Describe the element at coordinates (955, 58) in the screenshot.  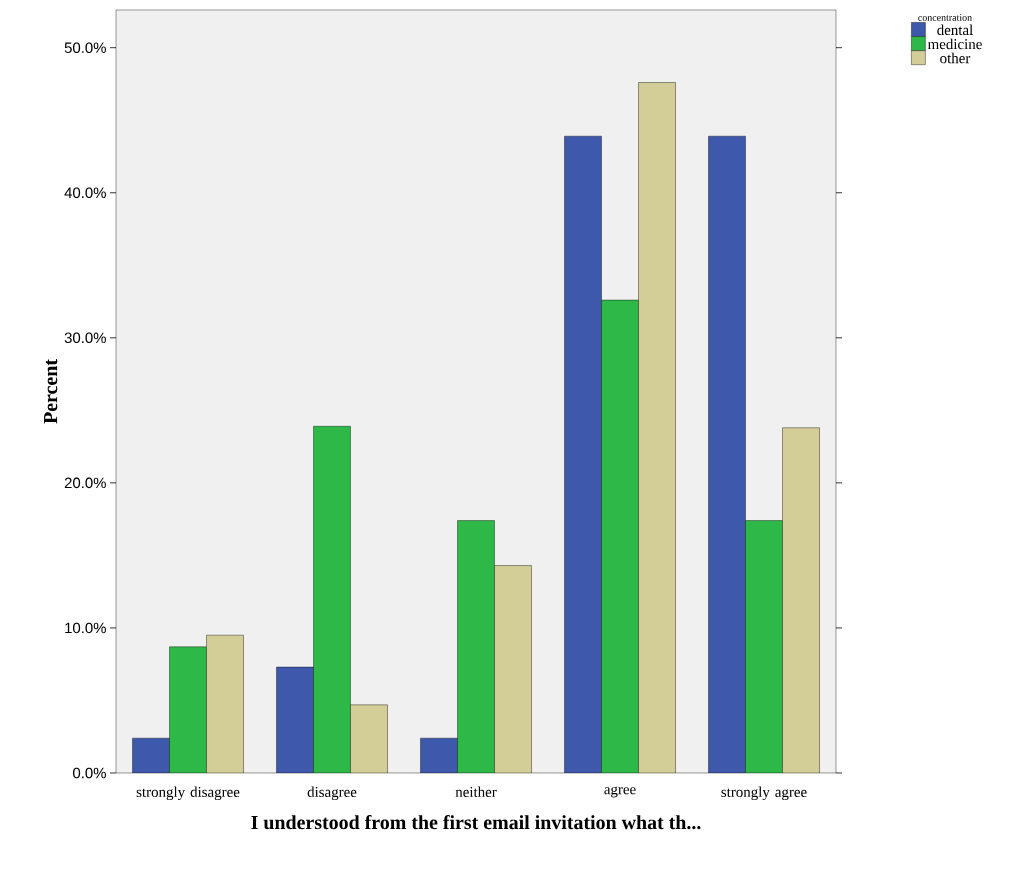
I see `legend-label: other` at that location.